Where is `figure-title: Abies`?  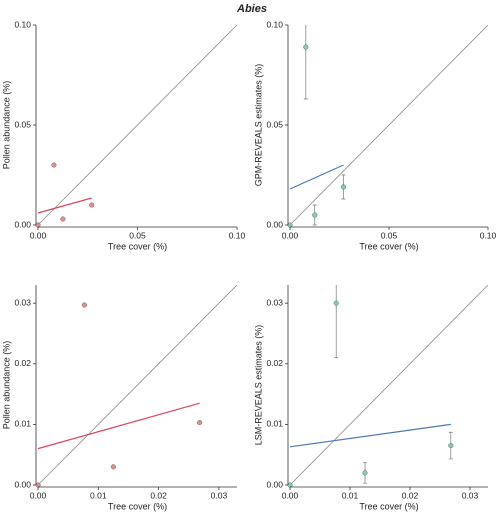 figure-title: Abies is located at coordinates (251, 9).